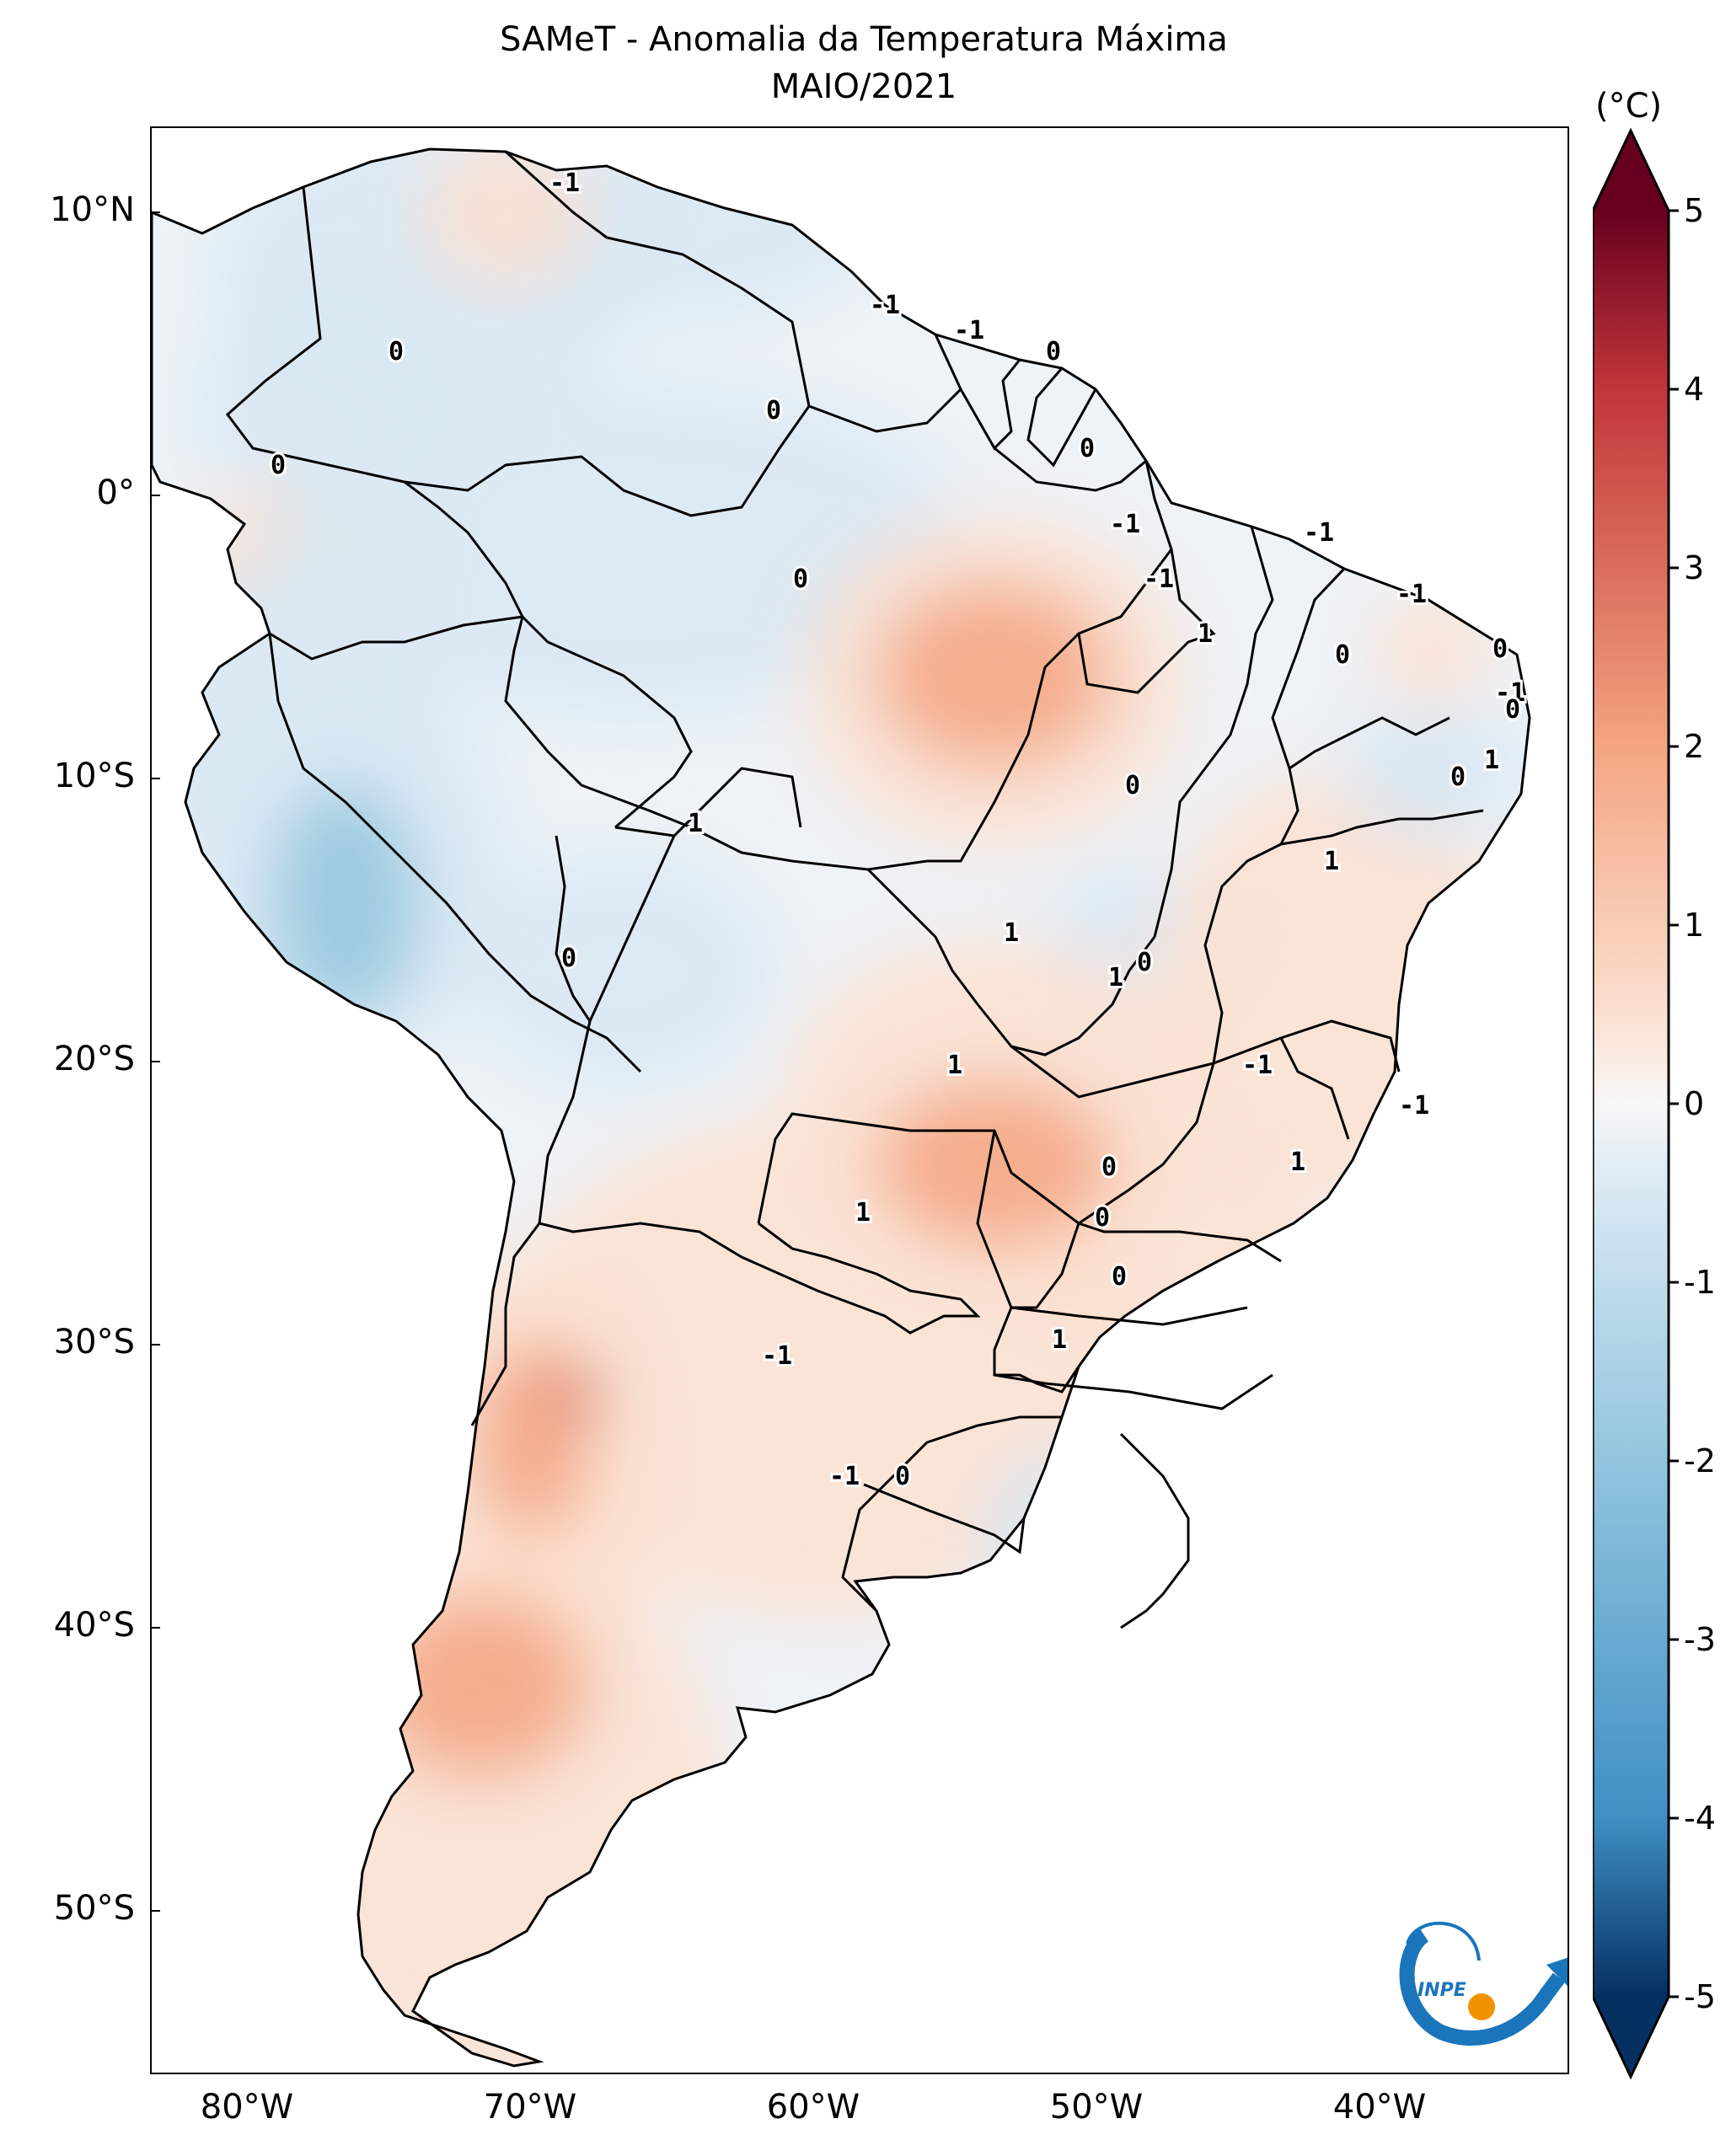 Image resolution: width=1731 pixels, height=2156 pixels. Describe the element at coordinates (813, 2107) in the screenshot. I see `longitude-label: 60°W` at that location.